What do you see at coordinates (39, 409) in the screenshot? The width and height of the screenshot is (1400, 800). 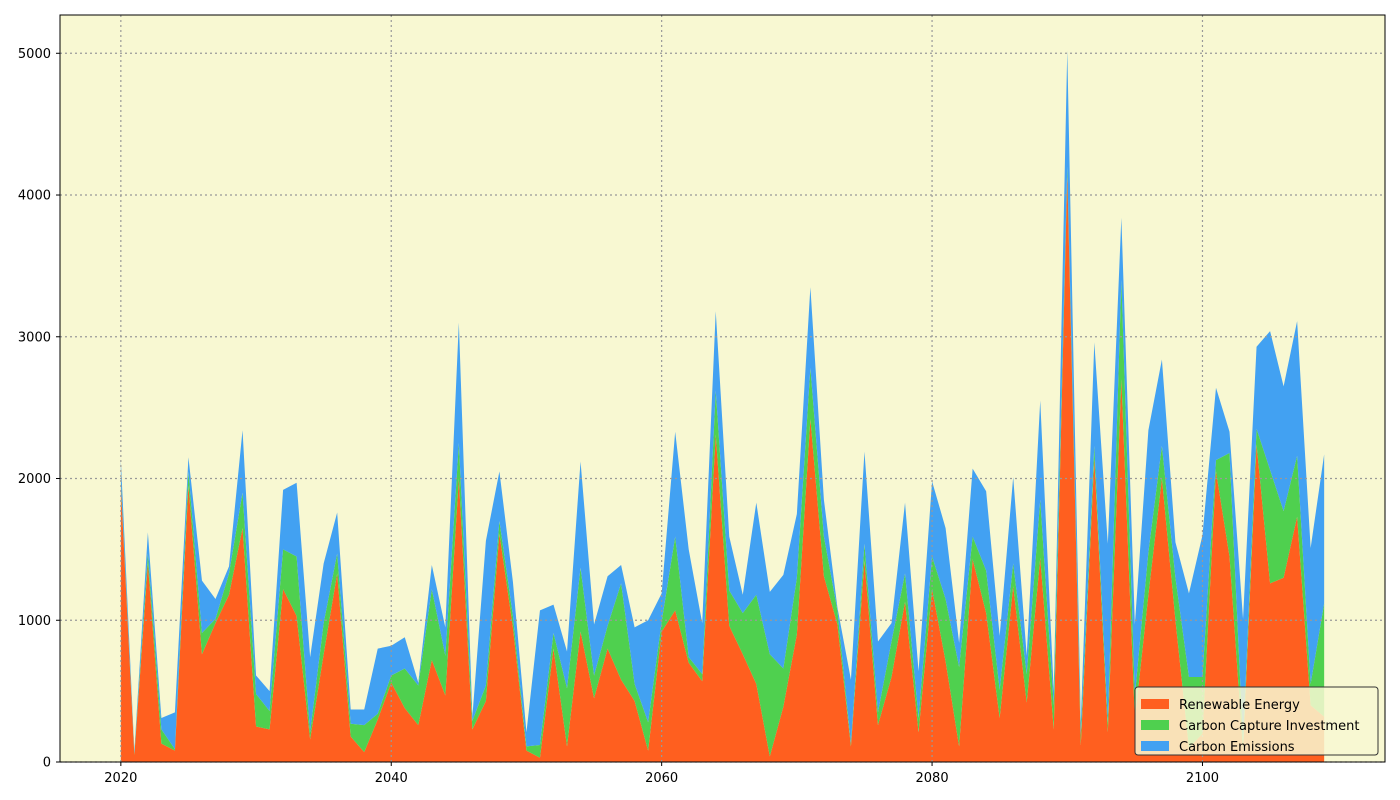 I see `y-axis-ticks: 0 1000 2000 3000 4000 5000` at bounding box center [39, 409].